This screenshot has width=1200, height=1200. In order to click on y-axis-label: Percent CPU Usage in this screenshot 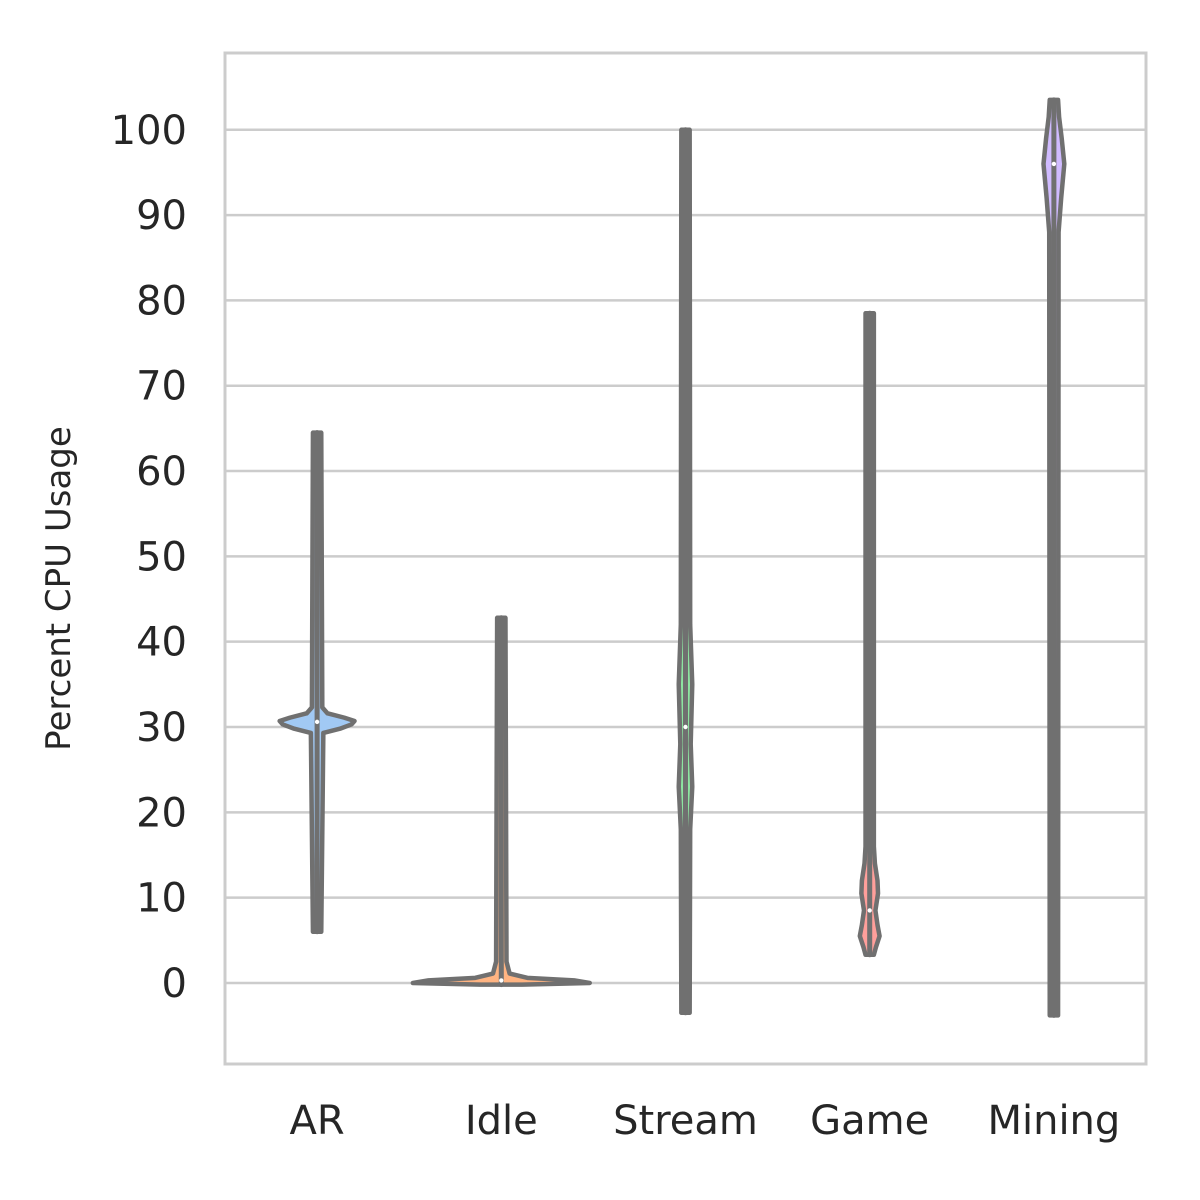, I will do `click(59, 588)`.